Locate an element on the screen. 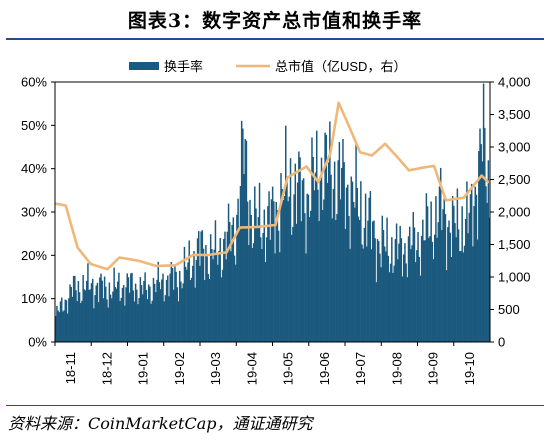 Image resolution: width=550 pixels, height=444 pixels. x-axis-tick-label: 19-05 is located at coordinates (288, 368).